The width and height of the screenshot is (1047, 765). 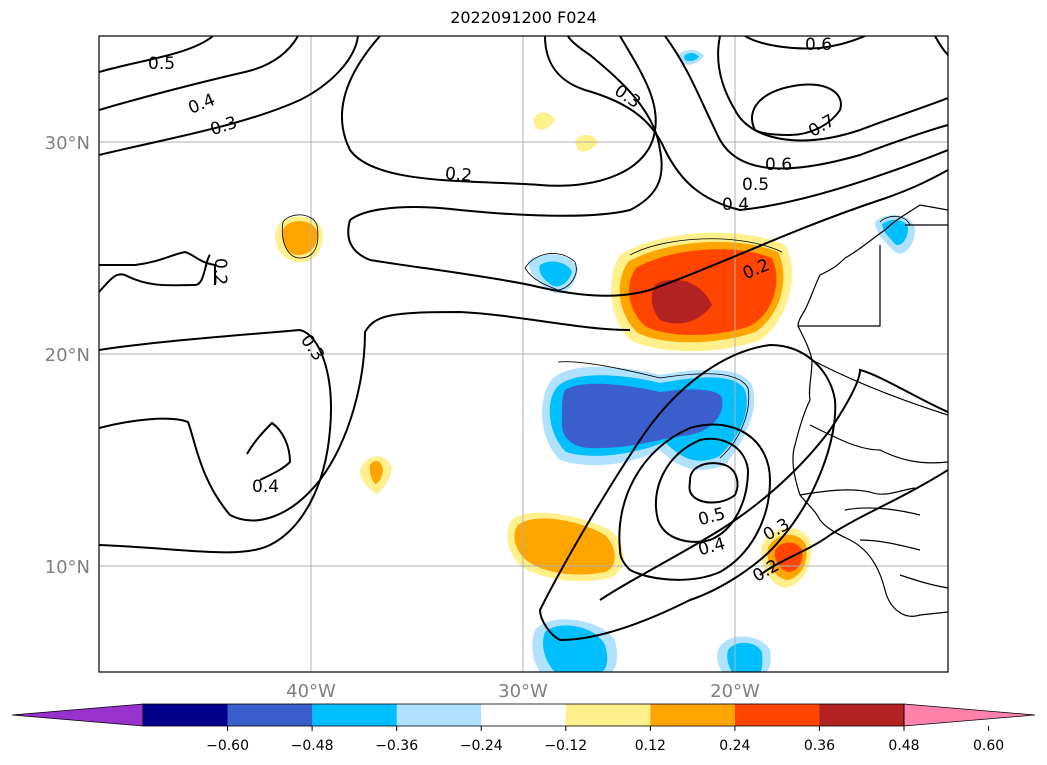 I want to click on colorbar-extend-low, so click(x=77, y=715).